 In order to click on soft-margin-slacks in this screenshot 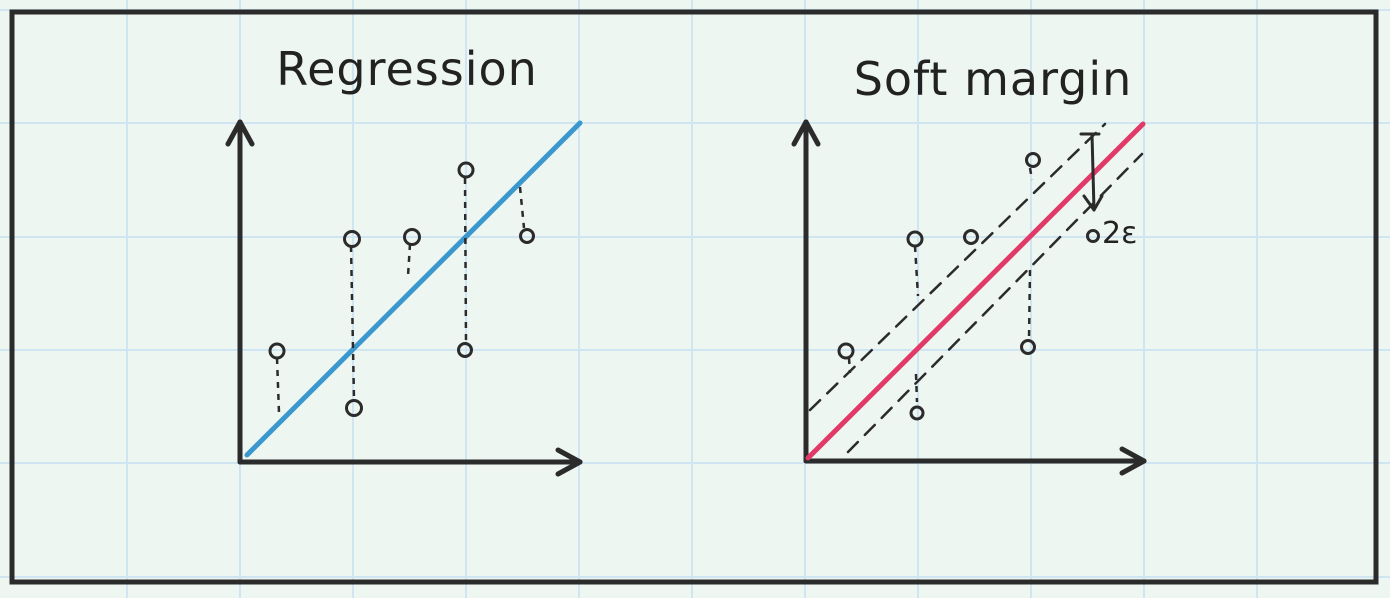, I will do `click(940, 285)`.